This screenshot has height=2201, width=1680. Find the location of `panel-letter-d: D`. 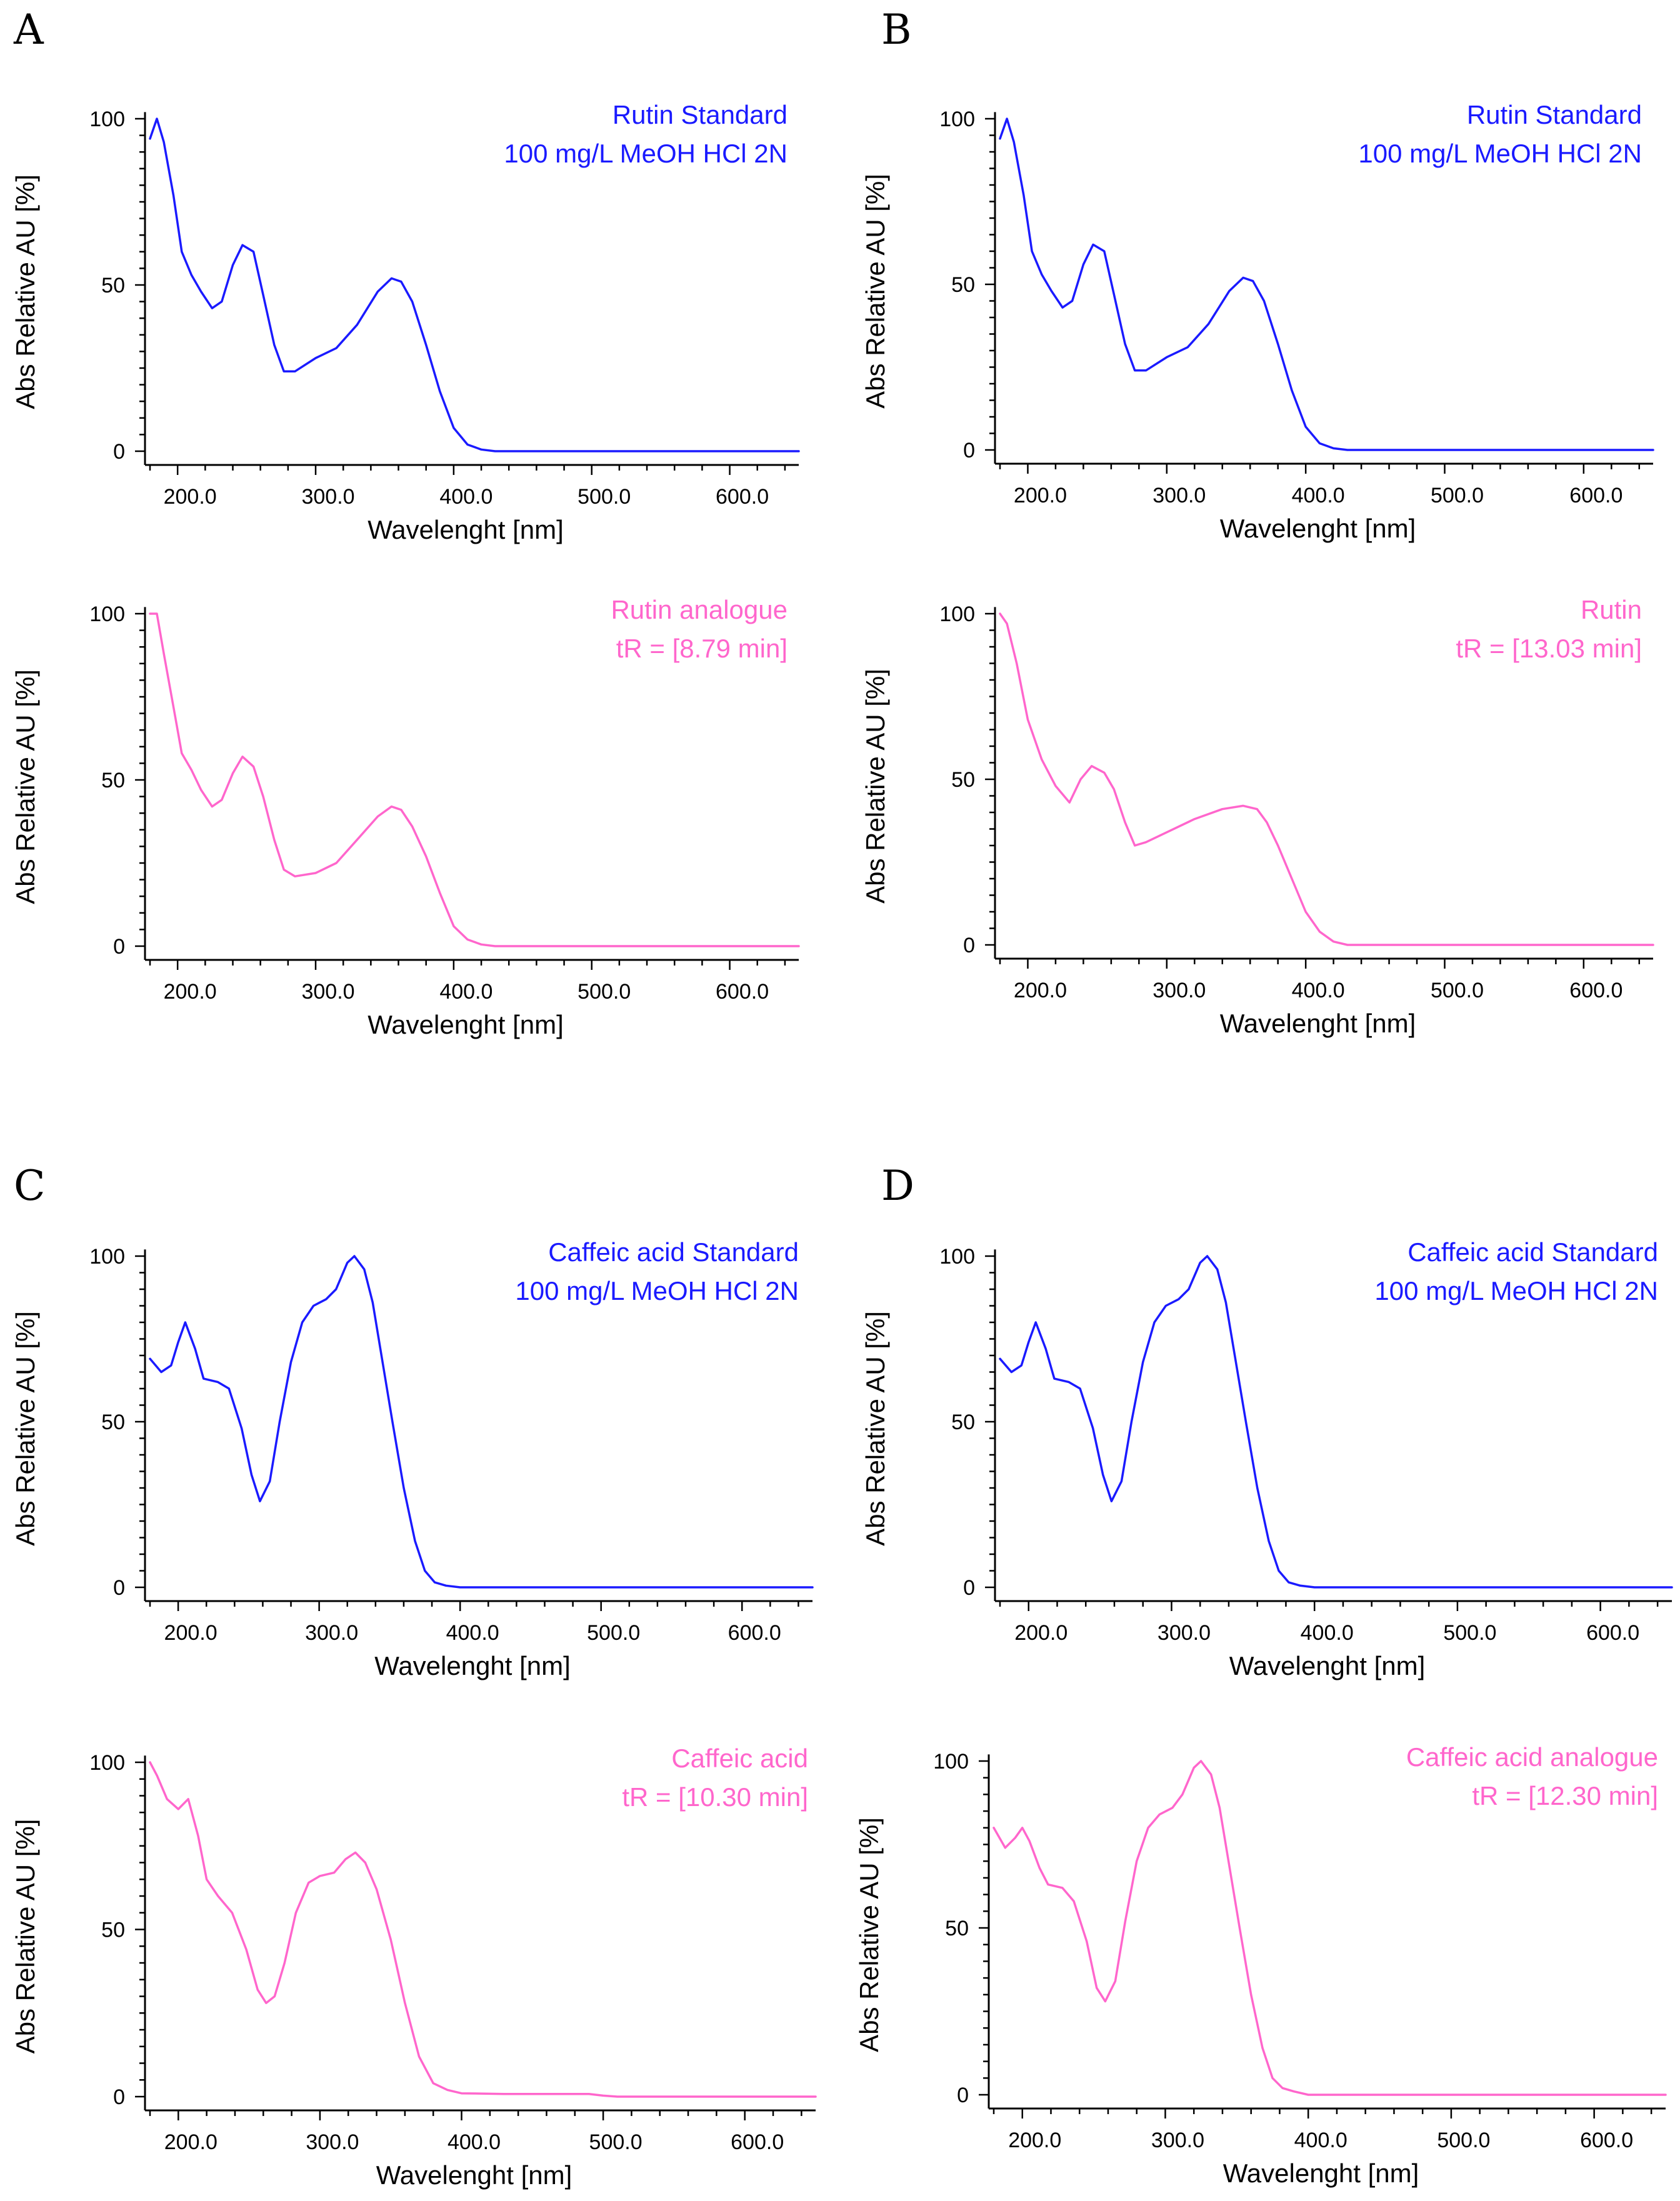

panel-letter-d: D is located at coordinates (897, 1186).